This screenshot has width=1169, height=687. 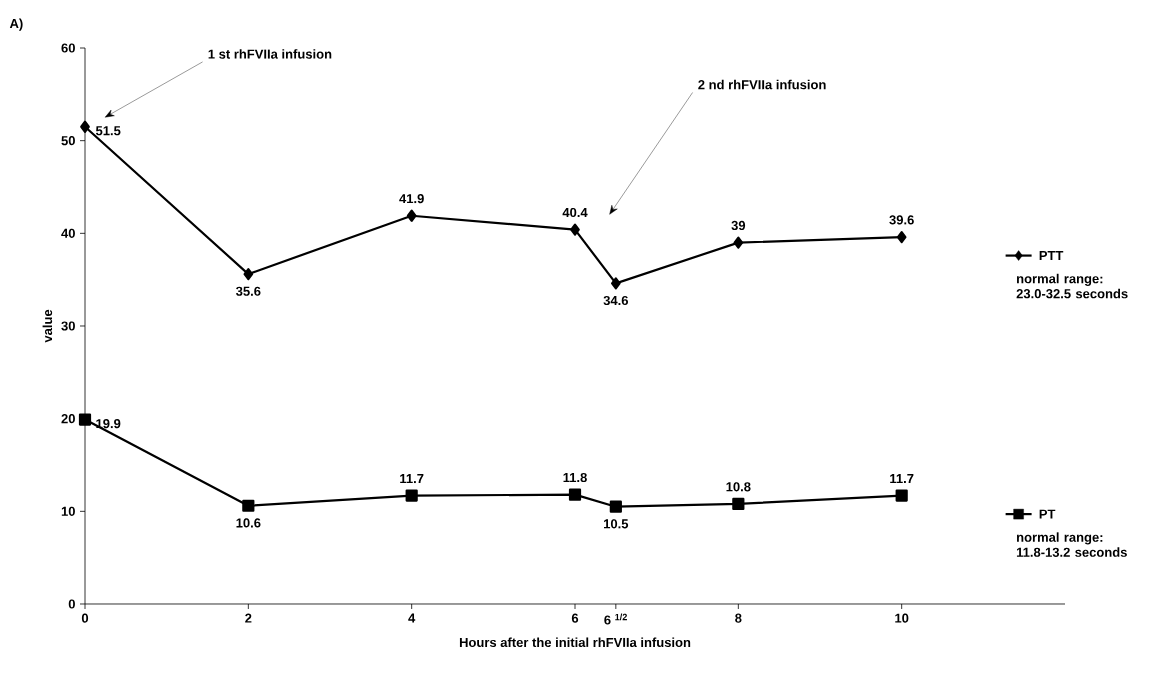 I want to click on x-tick-label: 2, so click(x=248, y=618).